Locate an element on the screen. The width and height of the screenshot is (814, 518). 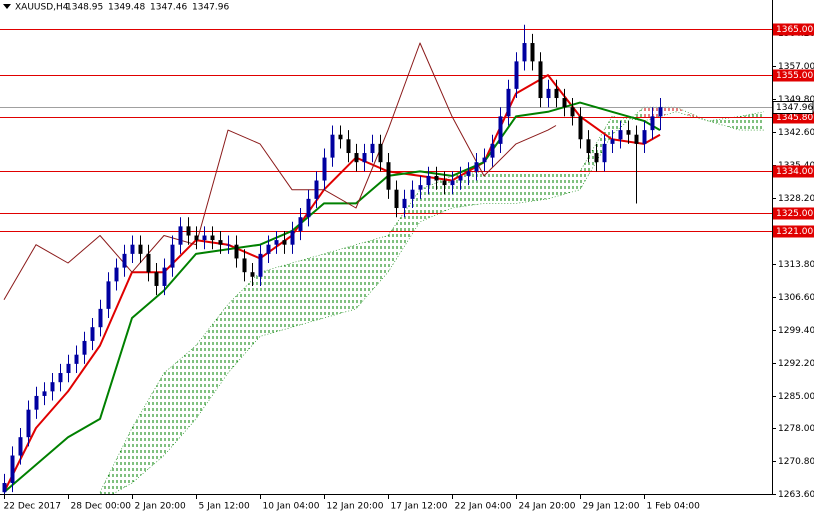
x-tick-label: 22 Dec 2017 is located at coordinates (33, 507).